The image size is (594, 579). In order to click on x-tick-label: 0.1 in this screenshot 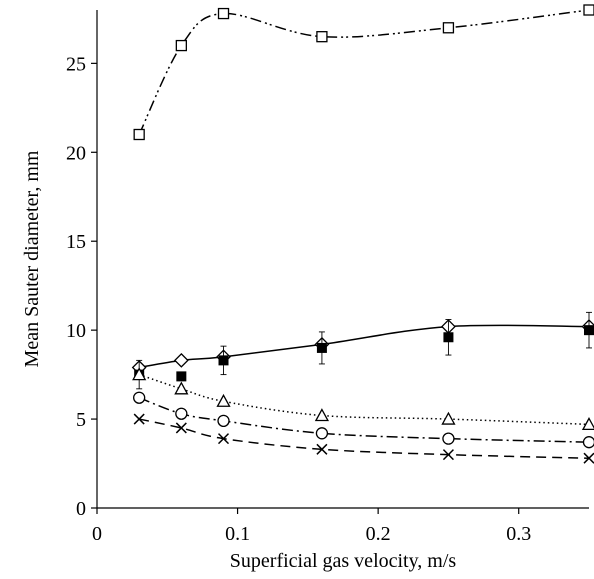, I will do `click(237, 534)`.